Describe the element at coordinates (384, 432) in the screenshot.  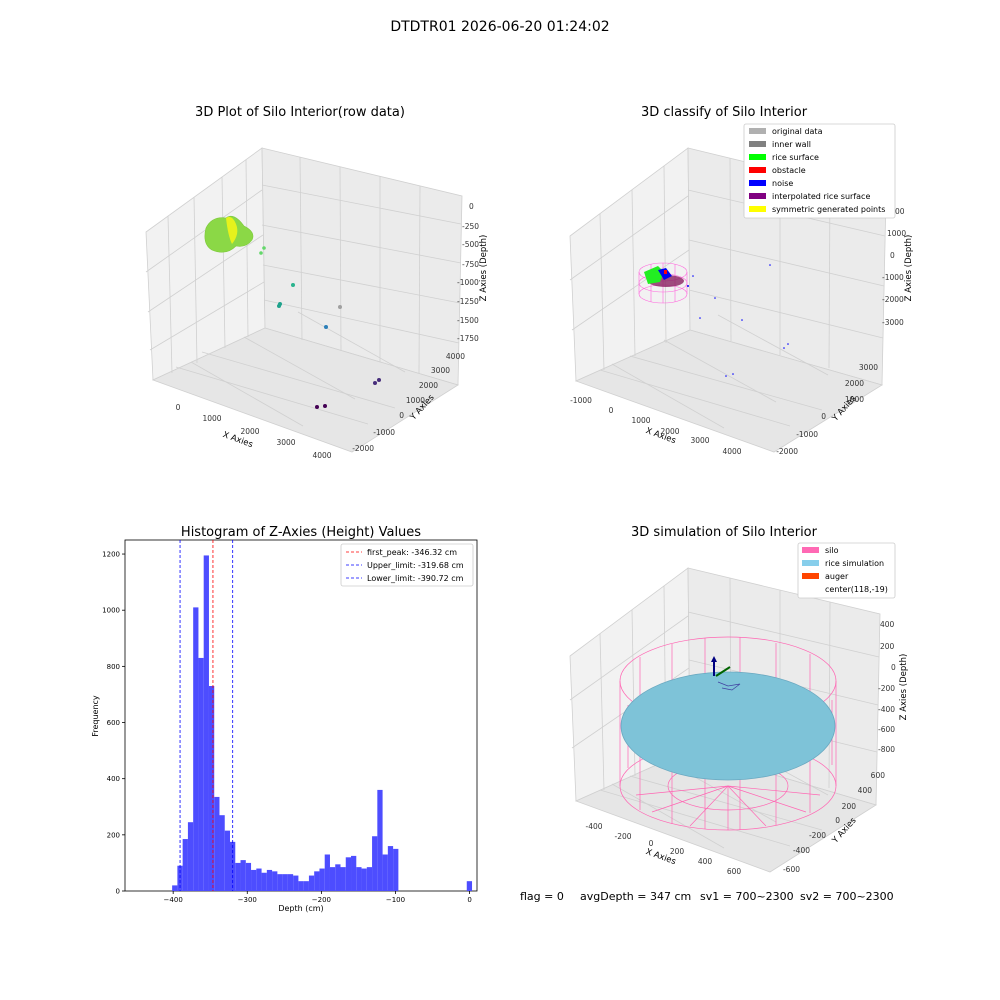
I see `raw-ytick: -1000` at that location.